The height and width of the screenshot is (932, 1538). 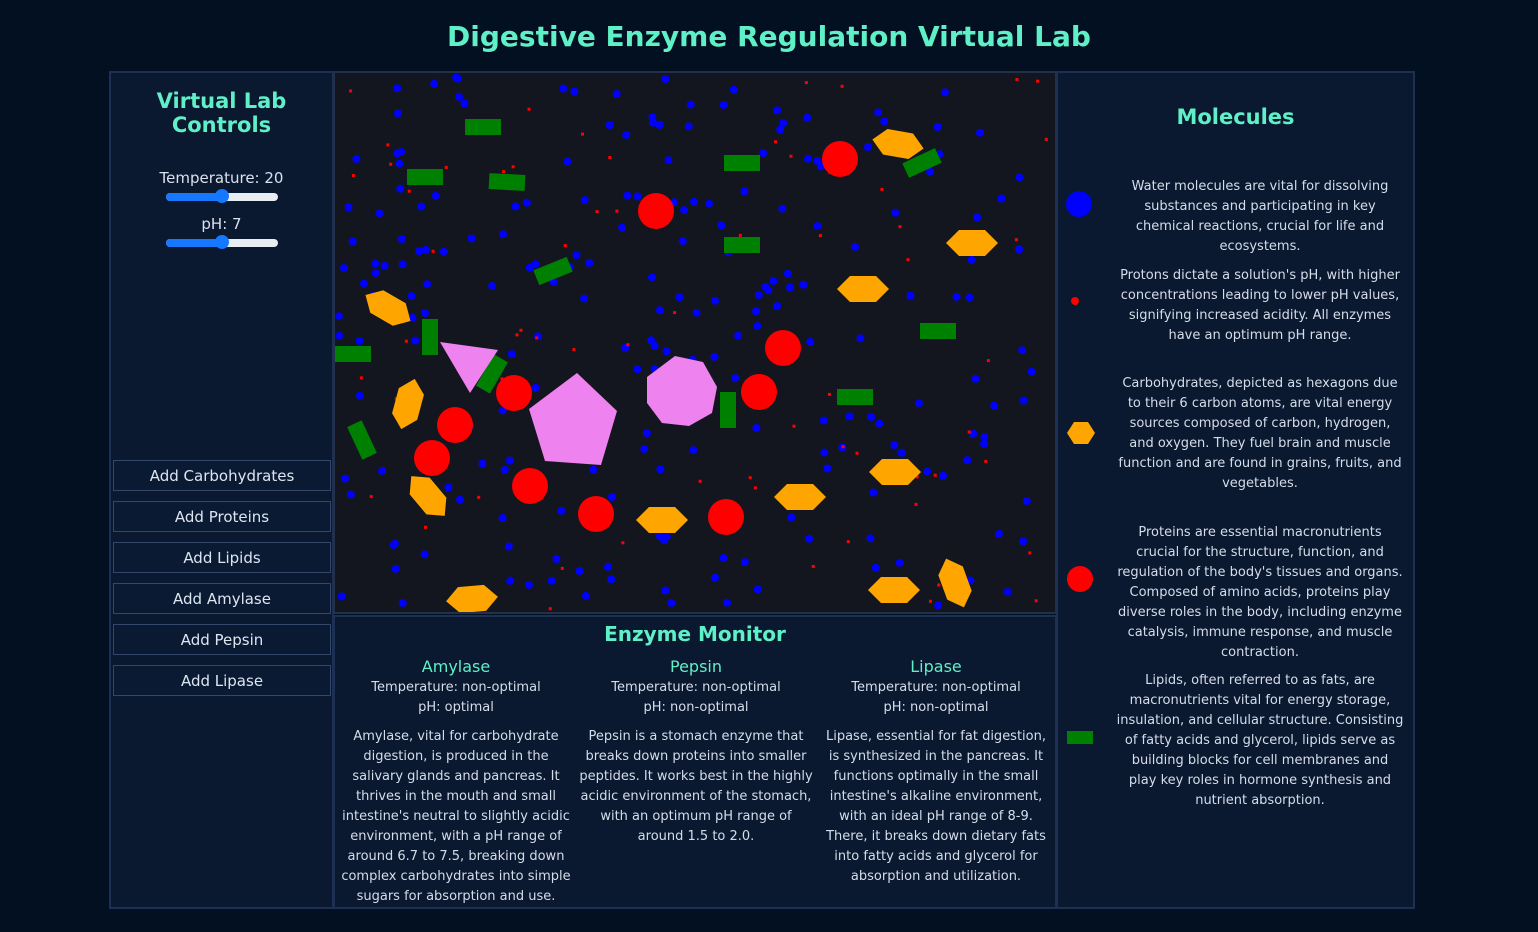 I want to click on add-amylase-button: Add Amylase, so click(x=222, y=598).